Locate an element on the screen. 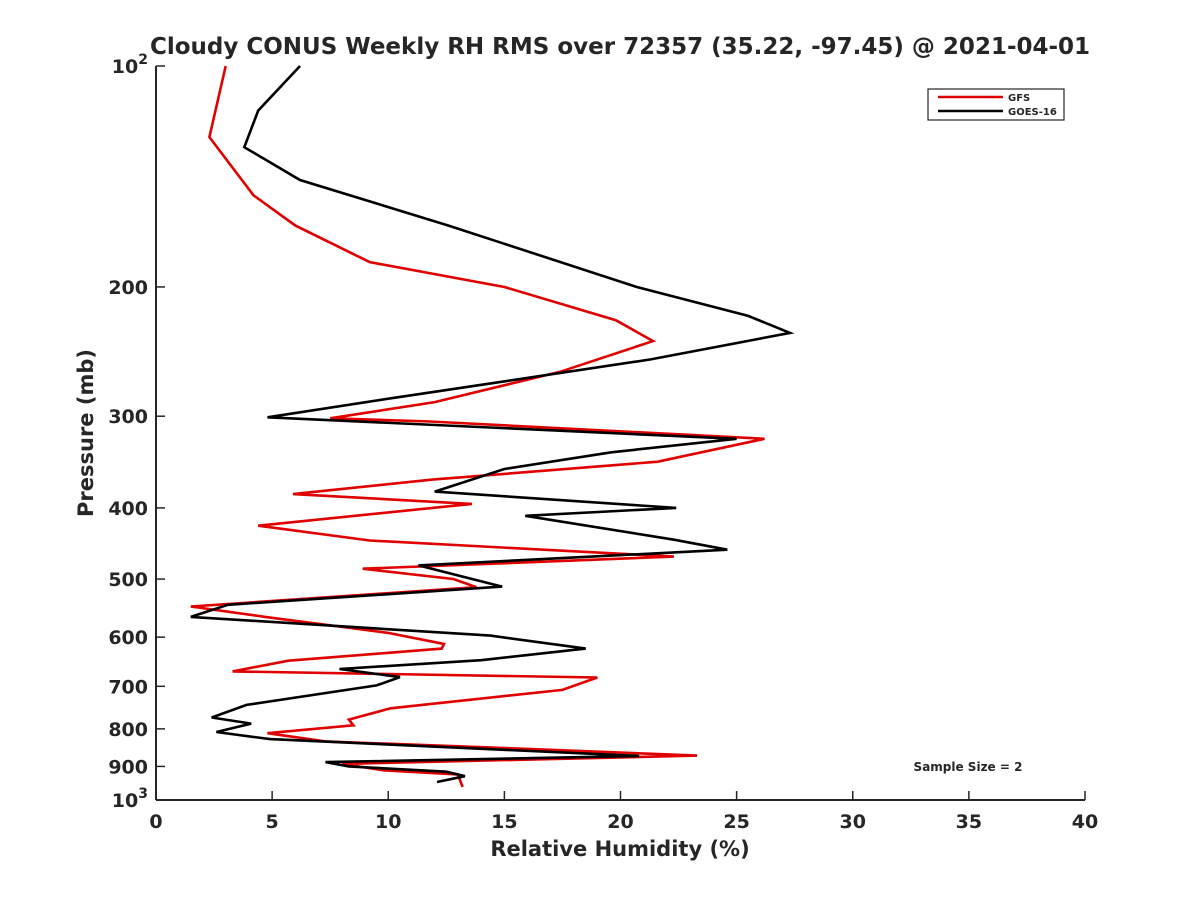 This screenshot has height=900, width=1200. x-axis-ticks: 0 5 10 15 20 25 30 35 40 is located at coordinates (623, 812).